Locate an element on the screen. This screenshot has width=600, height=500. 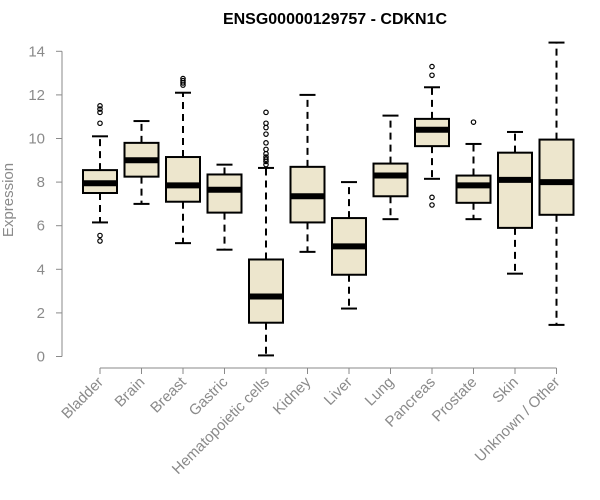
box-unknown-other is located at coordinates (556, 183).